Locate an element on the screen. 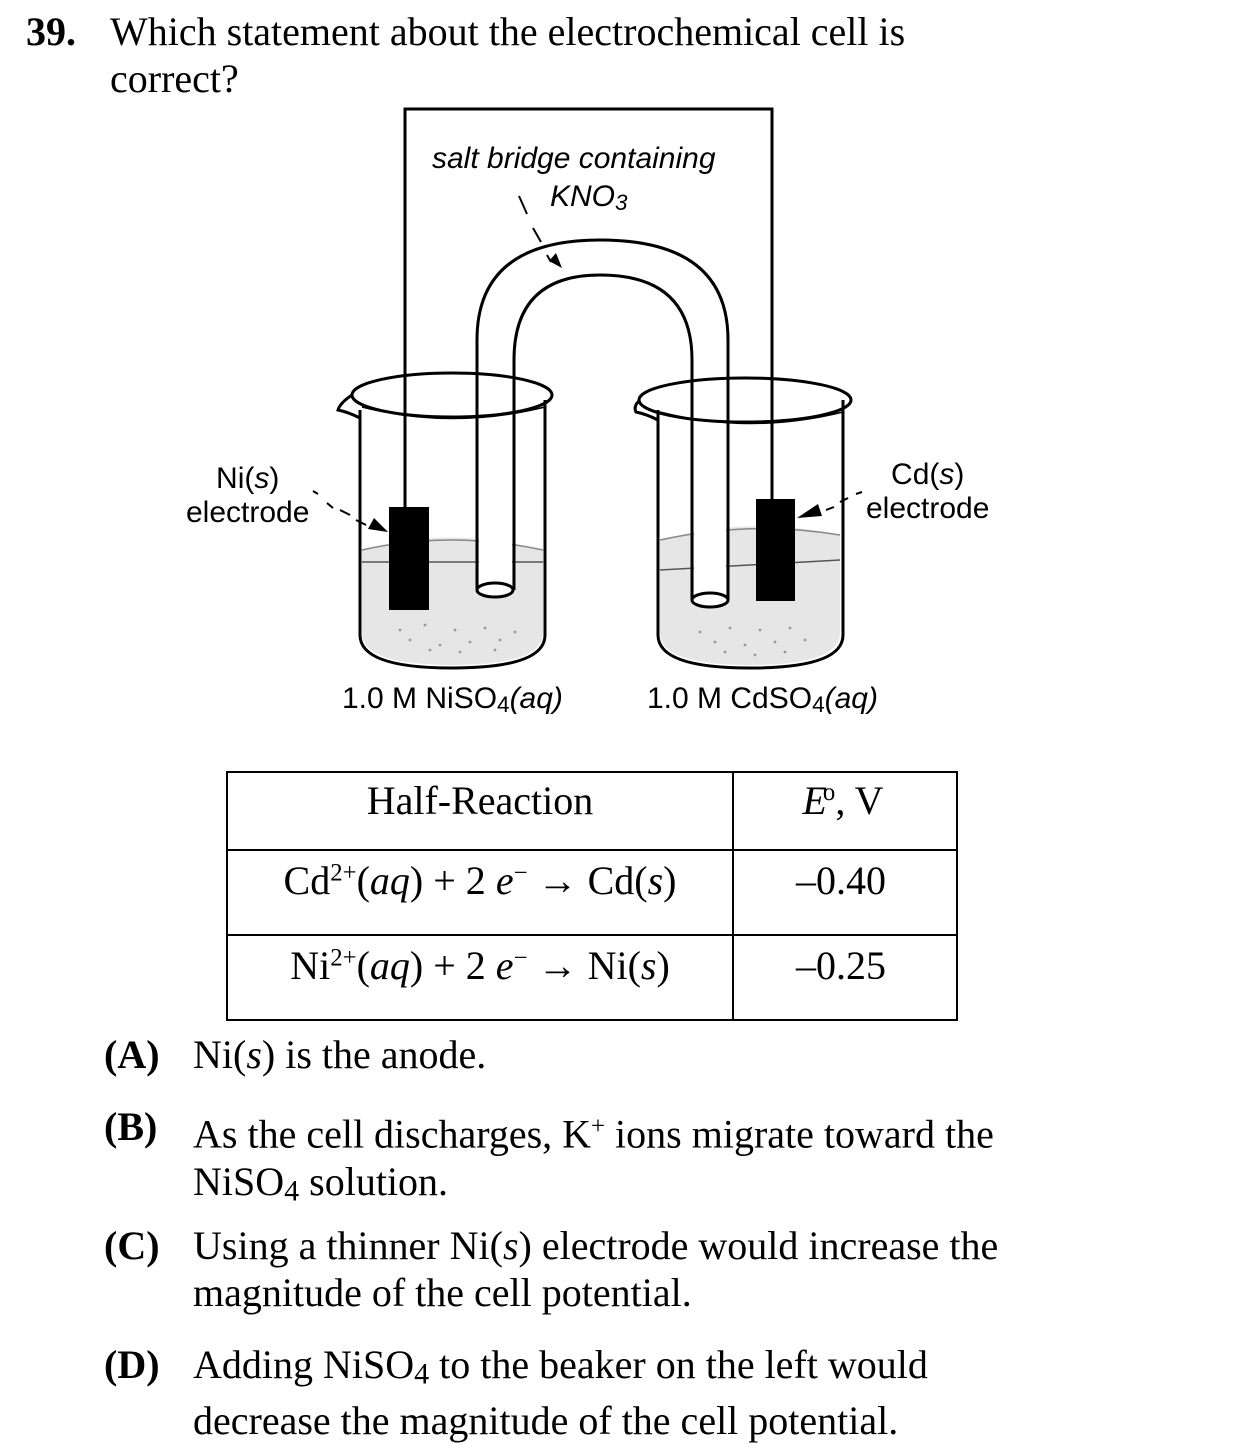  salt-bridge-formula: KNO3 is located at coordinates (589, 198).